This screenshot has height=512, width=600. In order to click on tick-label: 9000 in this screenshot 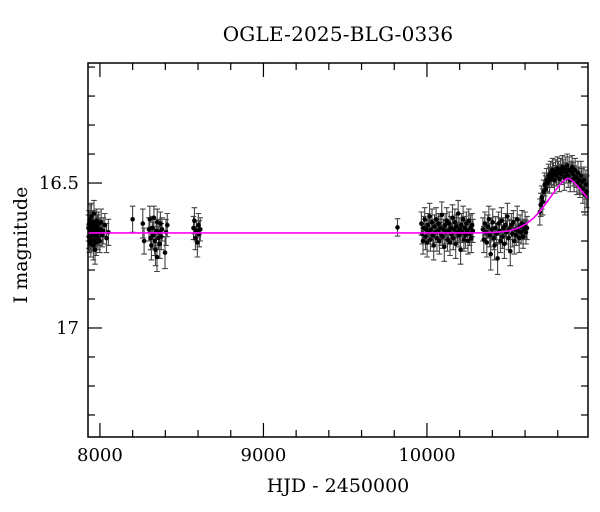, I will do `click(264, 455)`.